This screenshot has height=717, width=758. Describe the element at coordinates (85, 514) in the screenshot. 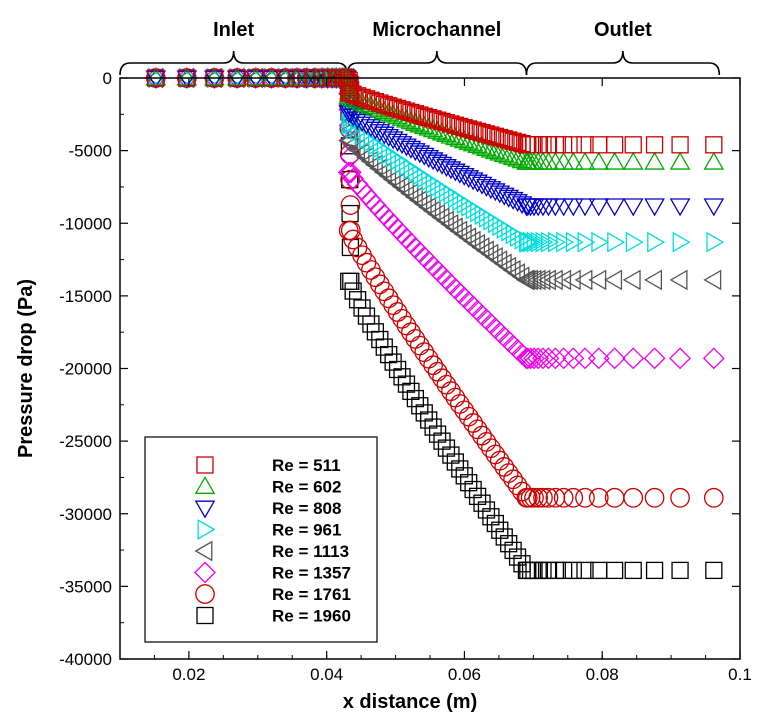

I see `y-tick-label: -30000` at that location.